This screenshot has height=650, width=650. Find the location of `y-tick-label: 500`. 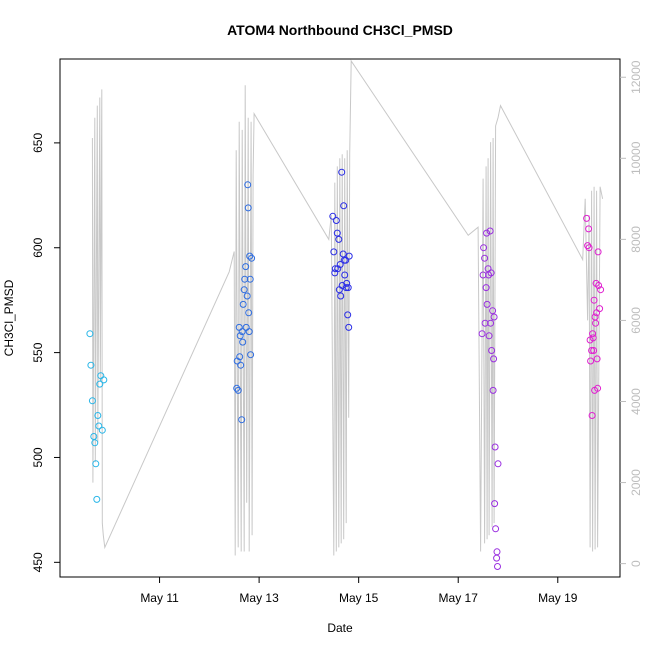

y-tick-label: 500 is located at coordinates (38, 457).